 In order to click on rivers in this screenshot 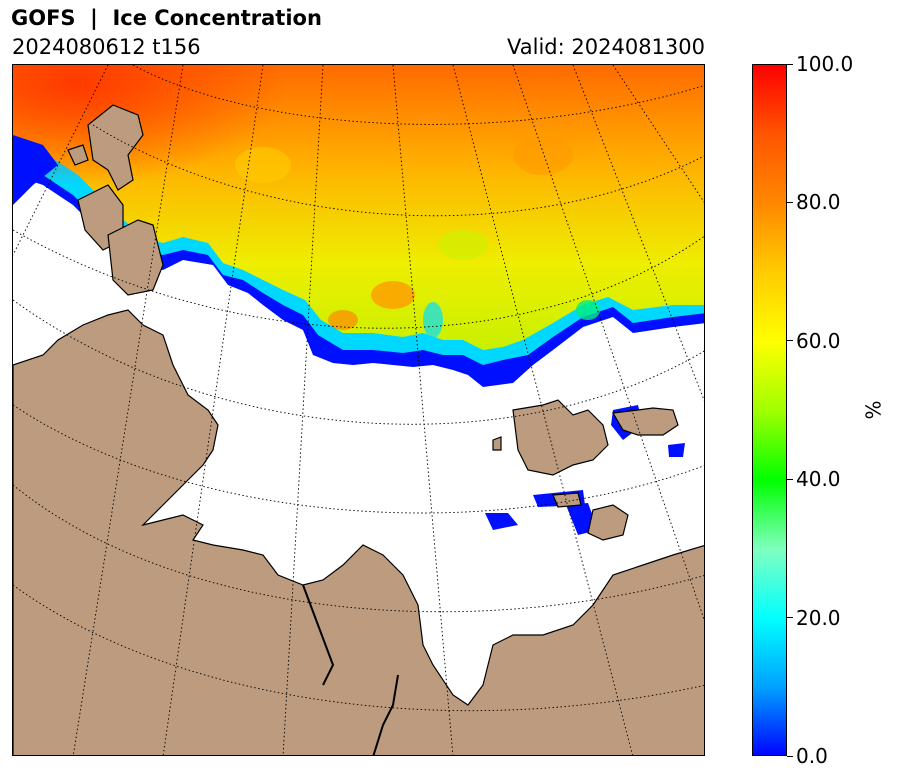, I will do `click(350, 669)`.